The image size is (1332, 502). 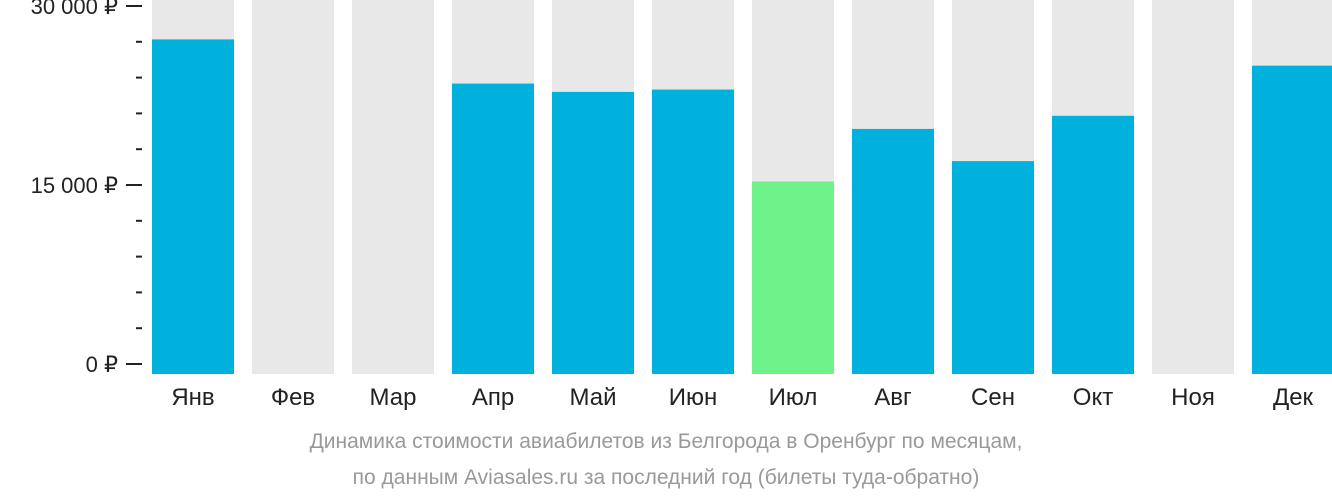 What do you see at coordinates (893, 397) in the screenshot?
I see `x-tick-label: Авг` at bounding box center [893, 397].